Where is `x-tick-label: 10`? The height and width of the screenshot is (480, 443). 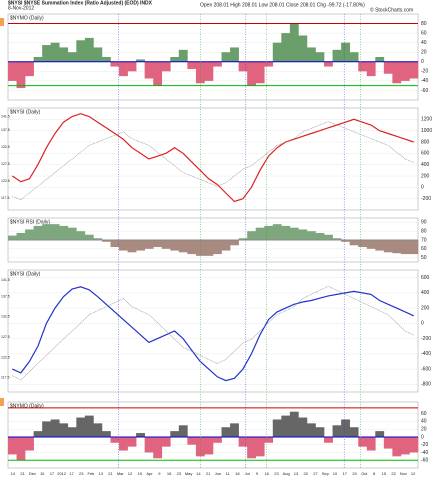 x-tick-label: 10 is located at coordinates (335, 473).